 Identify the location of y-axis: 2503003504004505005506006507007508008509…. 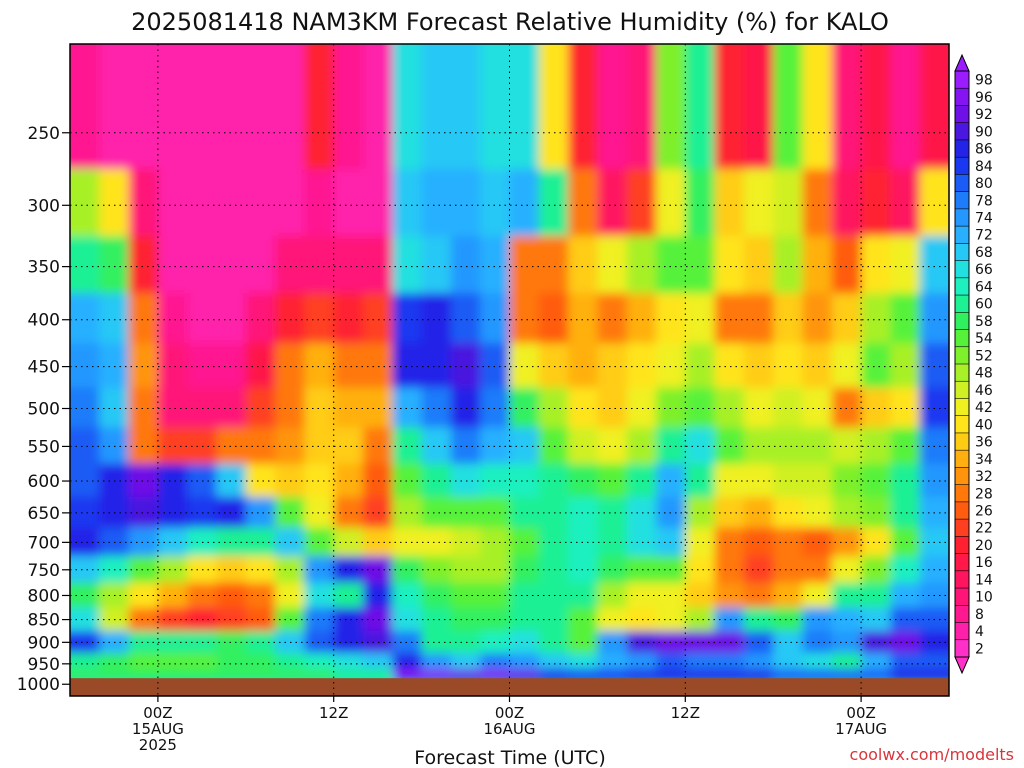
(43, 409).